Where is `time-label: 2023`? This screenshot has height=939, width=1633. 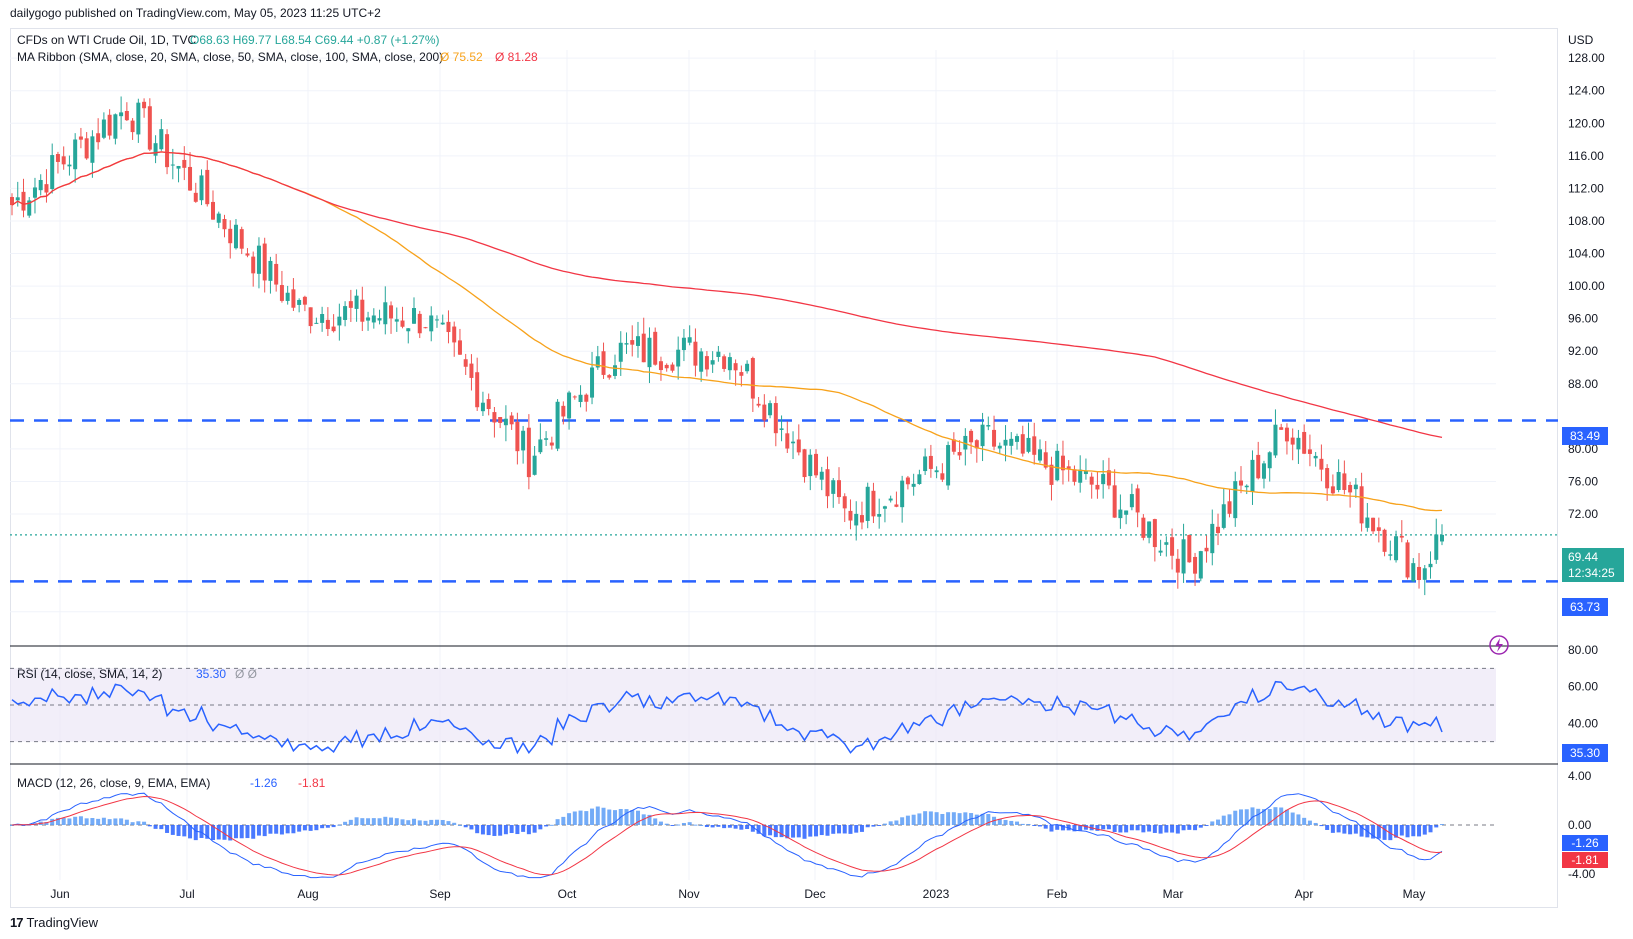
time-label: 2023 is located at coordinates (936, 894).